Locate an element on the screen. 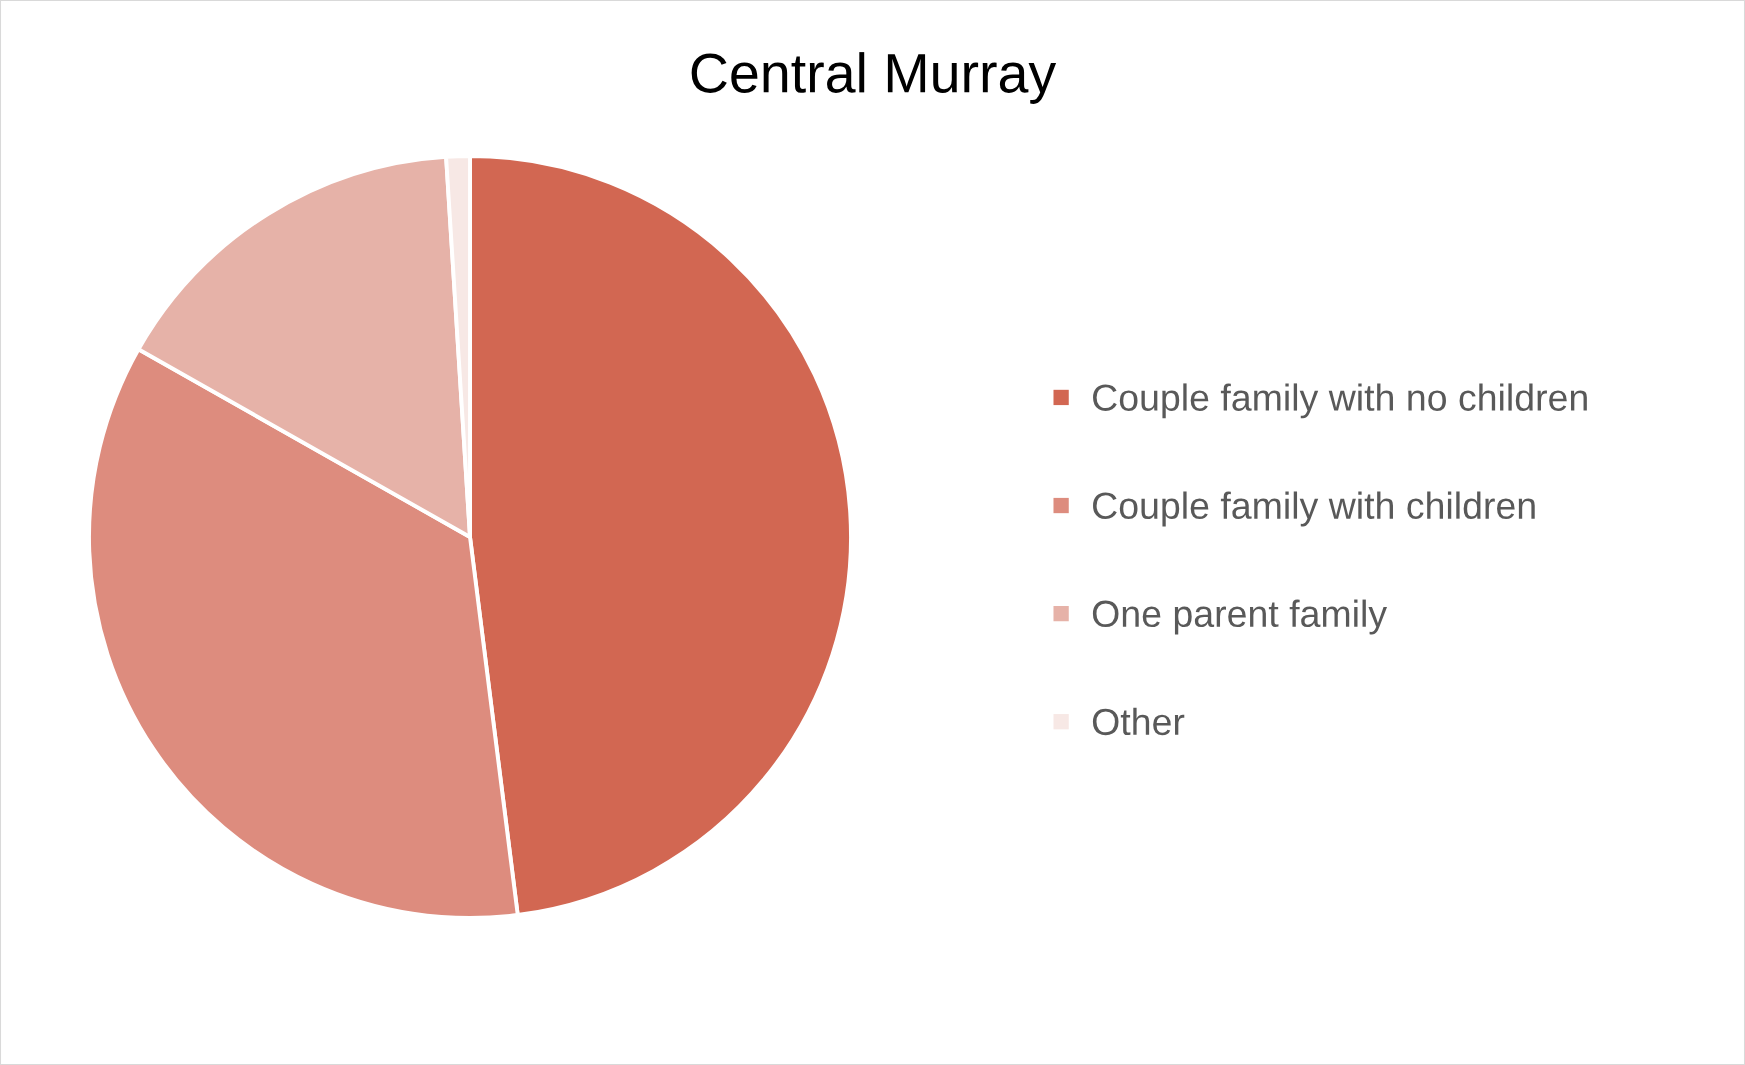 Image resolution: width=1745 pixels, height=1065 pixels. legend-label: Other is located at coordinates (1138, 721).